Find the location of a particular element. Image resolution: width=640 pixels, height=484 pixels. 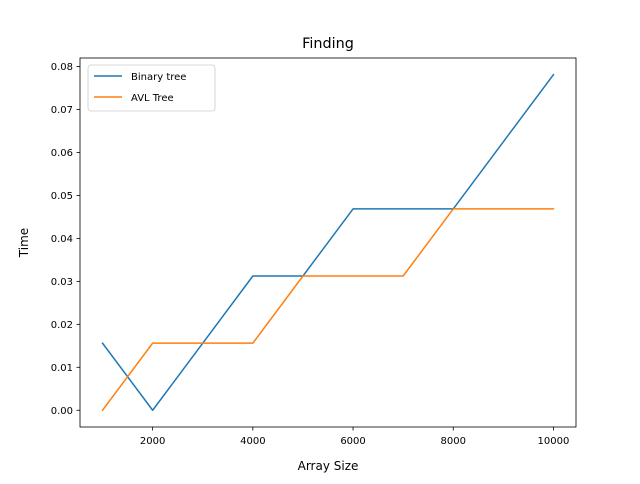

x-tick-label: 10000 is located at coordinates (554, 441).